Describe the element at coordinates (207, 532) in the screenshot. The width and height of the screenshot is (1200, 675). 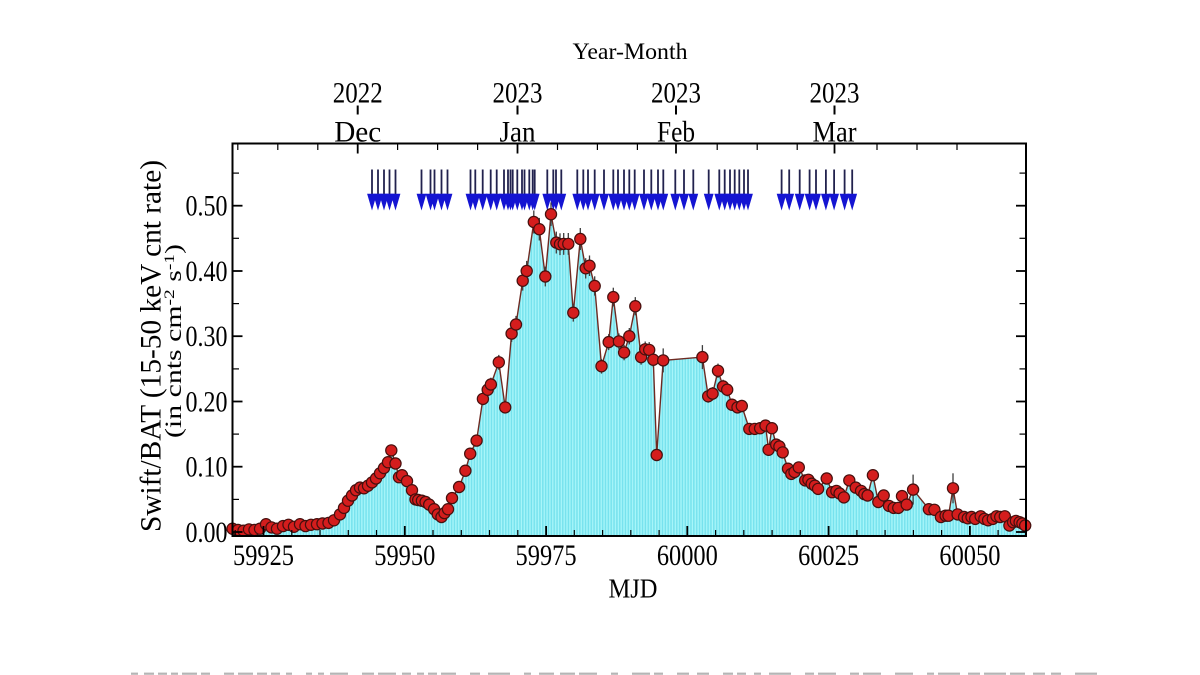
I see `svg-text: 0.00` at that location.